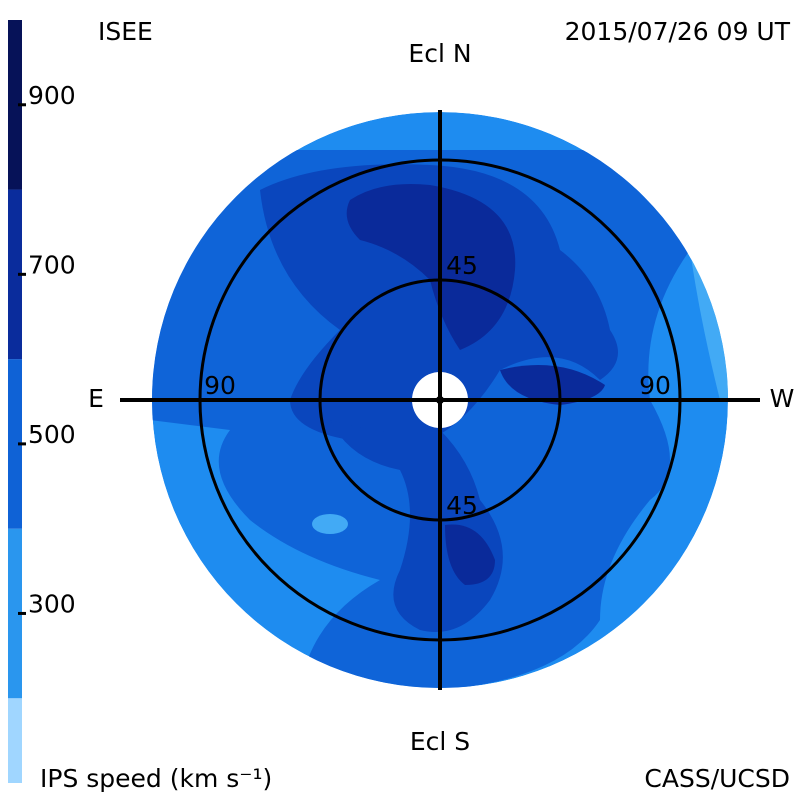  Describe the element at coordinates (52, 434) in the screenshot. I see `colorbar-tick-label: 500` at that location.